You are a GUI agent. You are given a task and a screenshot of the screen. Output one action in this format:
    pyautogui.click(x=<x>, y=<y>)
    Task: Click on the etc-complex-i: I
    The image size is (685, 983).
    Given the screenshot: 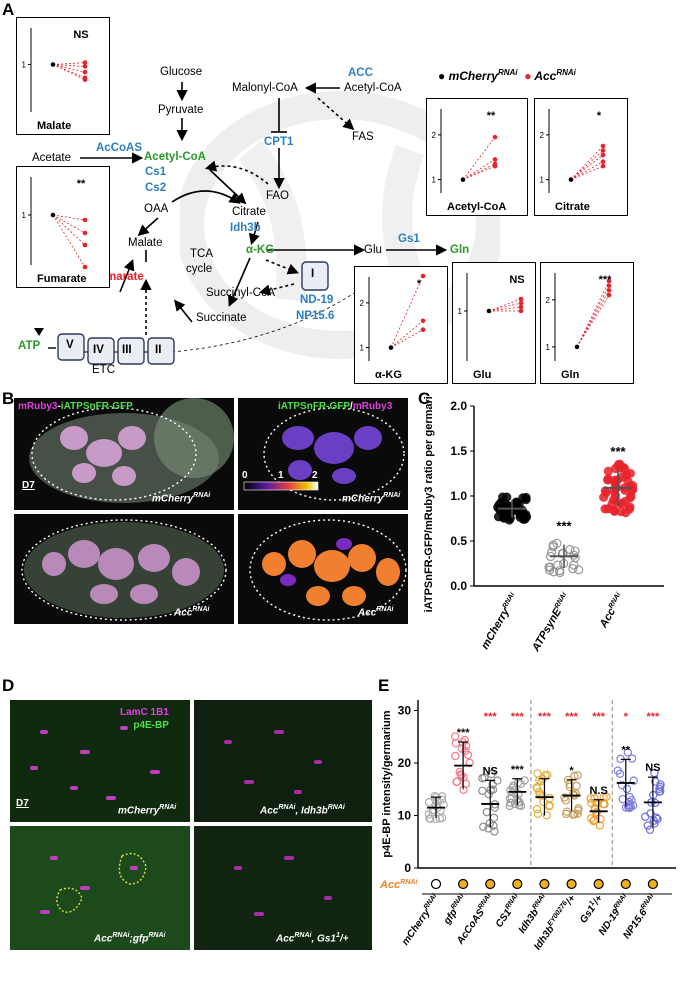 What is the action you would take?
    pyautogui.click(x=313, y=274)
    